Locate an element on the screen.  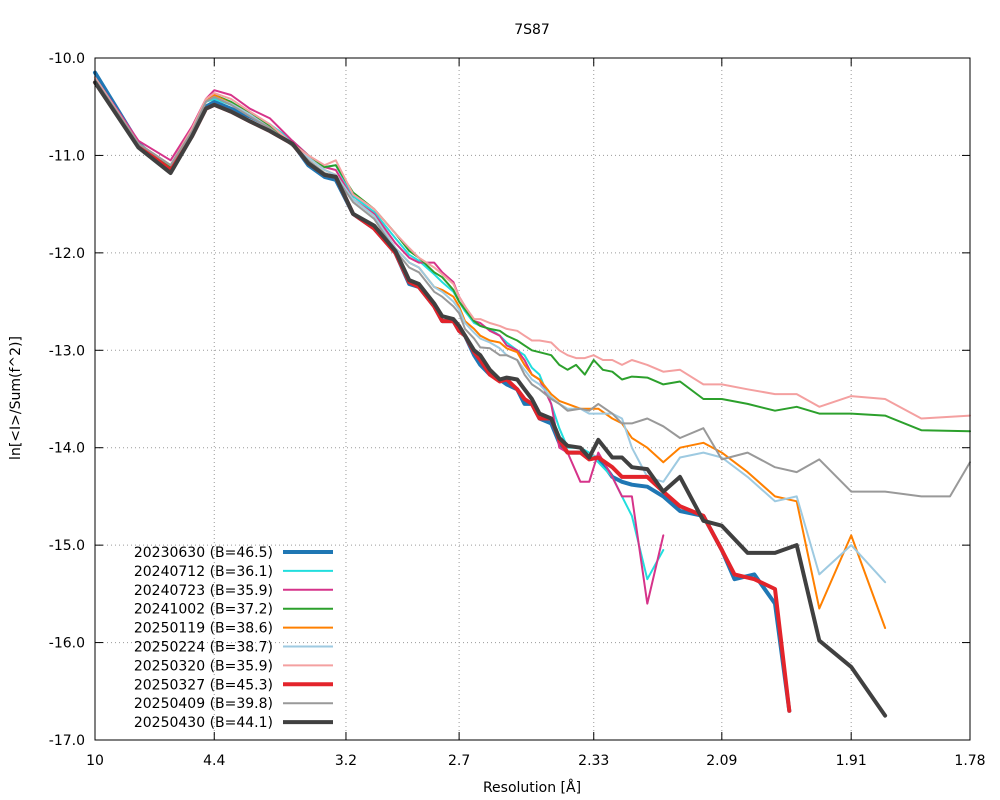
y-tick-label: -11.0 is located at coordinates (67, 156).